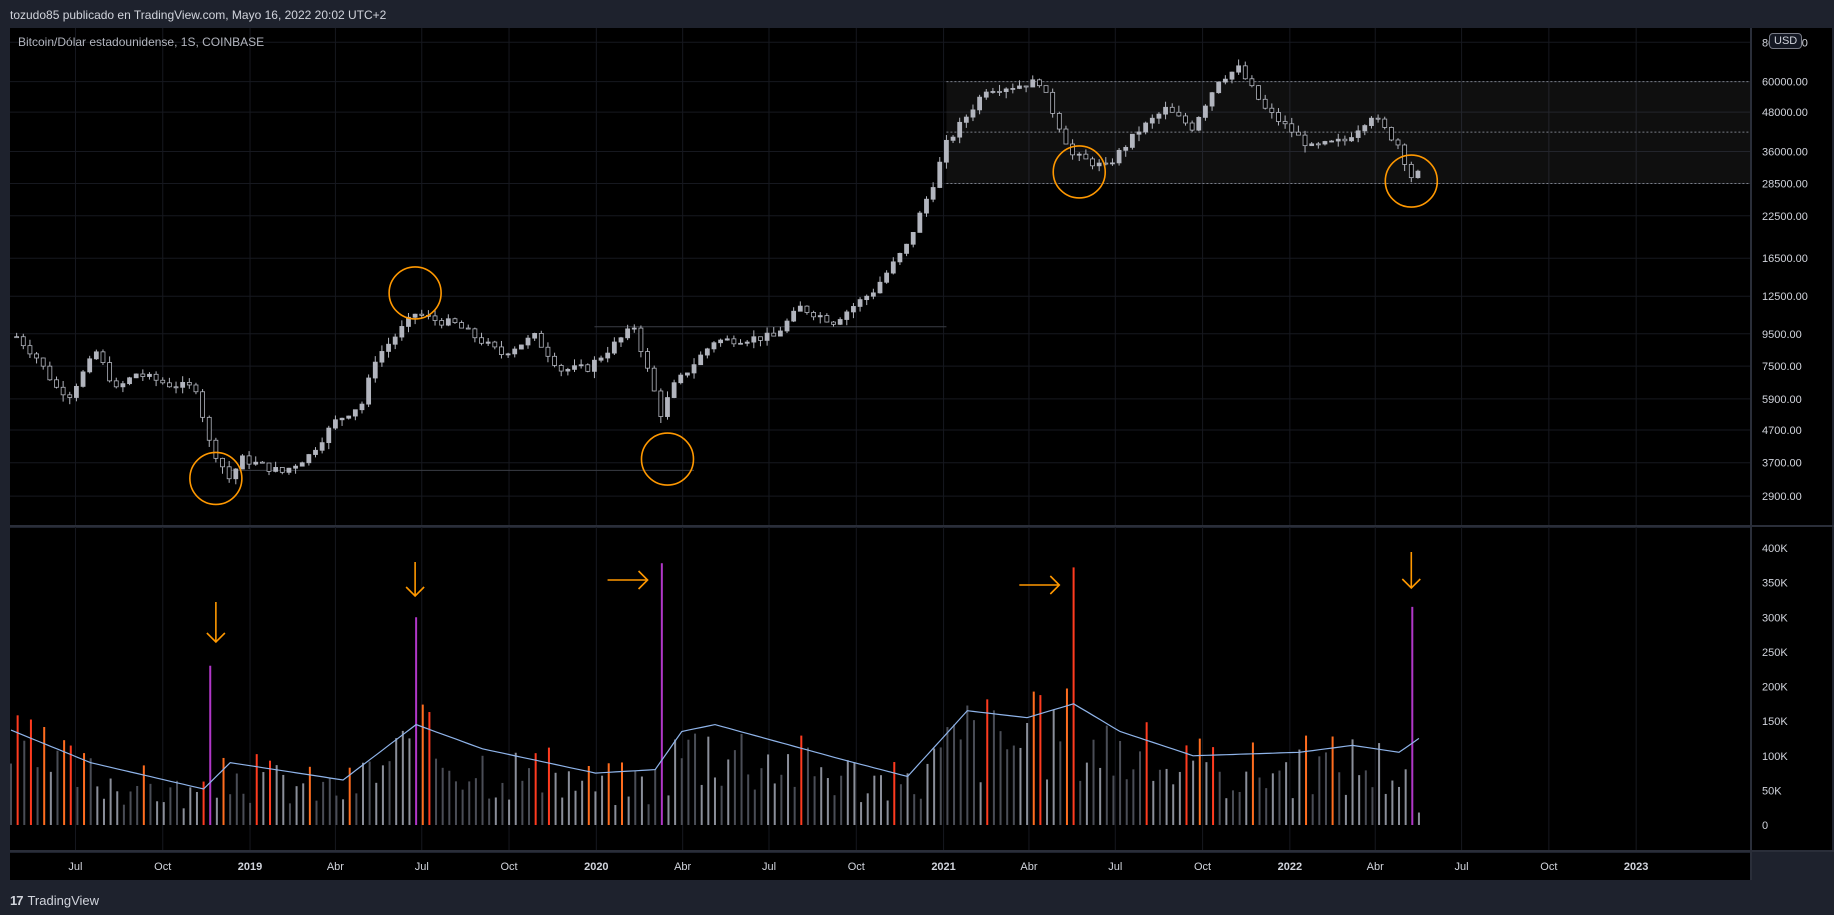 This screenshot has height=915, width=1834. I want to click on volume-tick-label: 50K, so click(1772, 791).